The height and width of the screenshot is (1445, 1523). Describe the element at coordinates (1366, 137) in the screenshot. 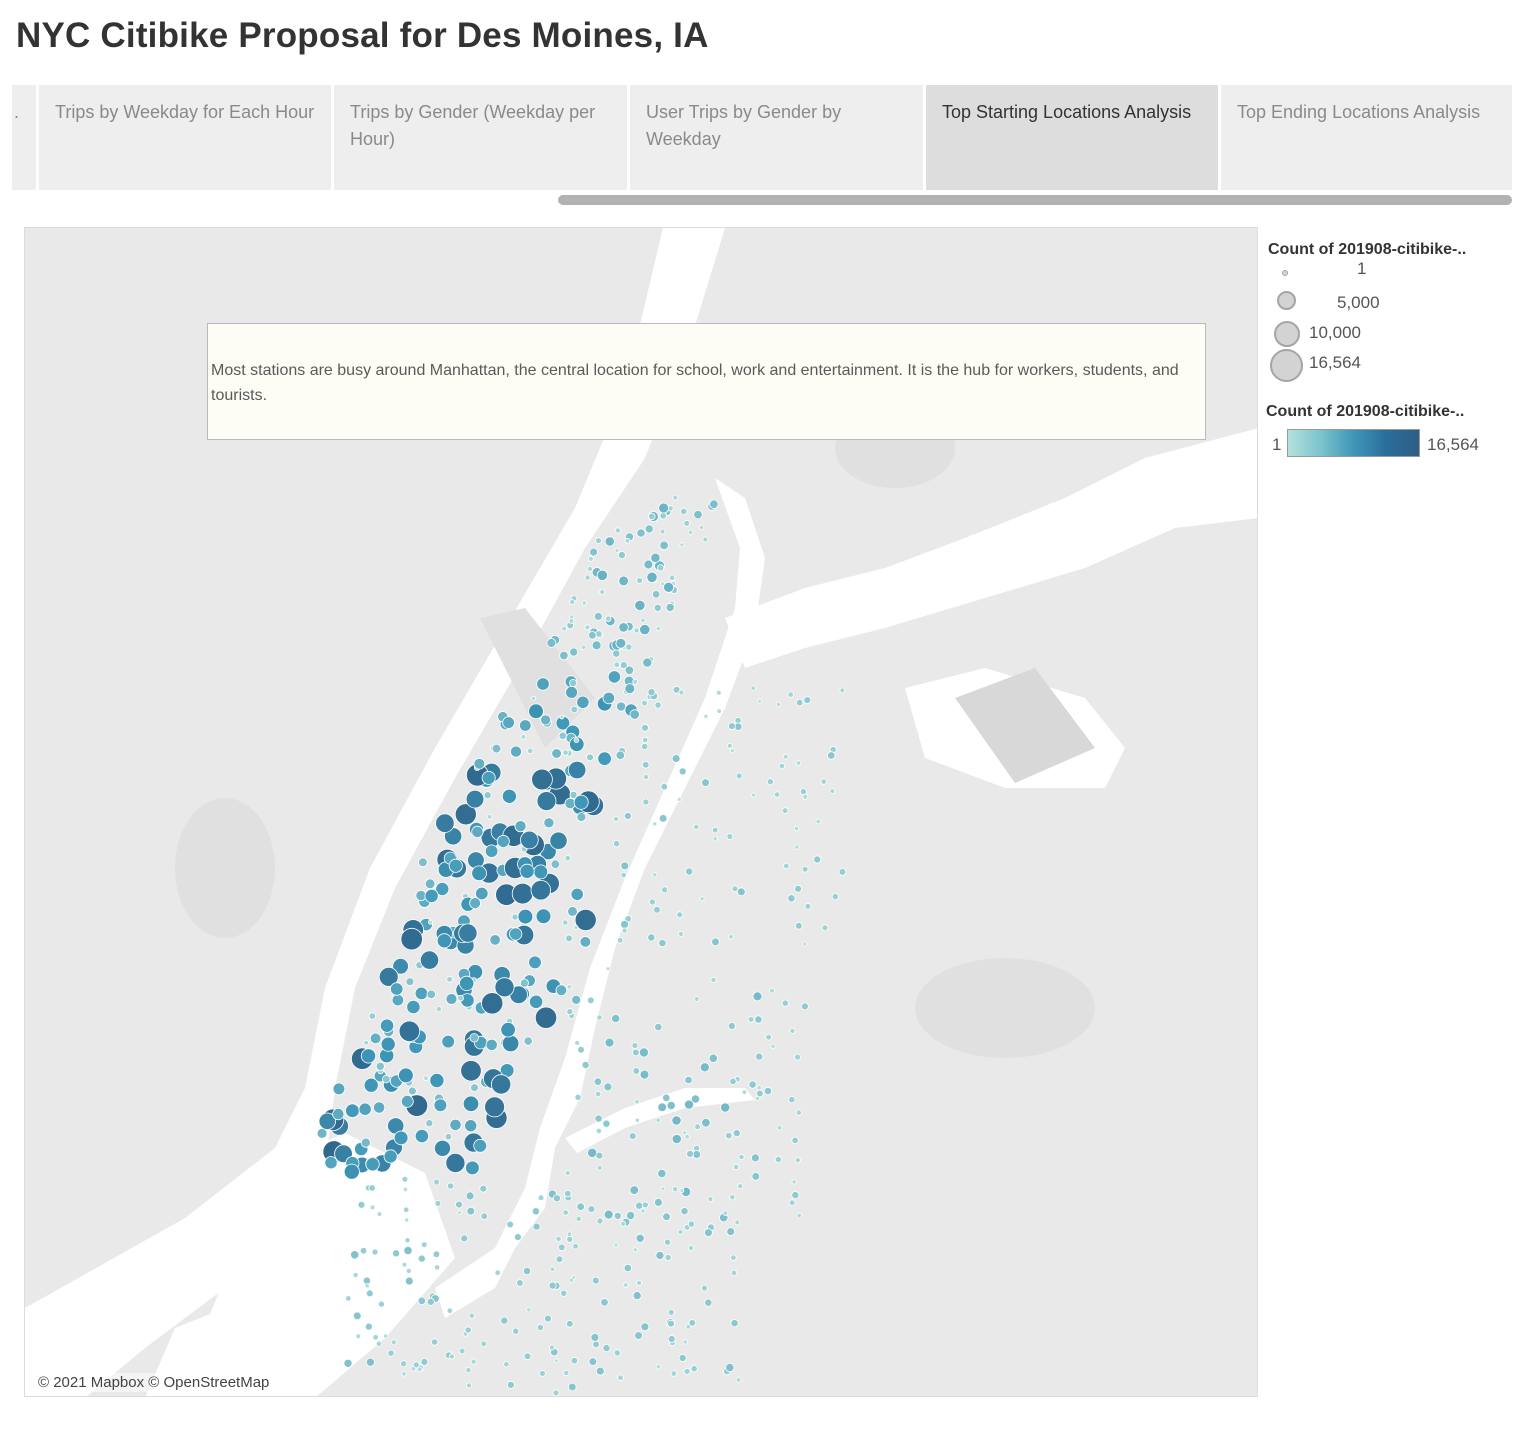

I see `tab-top-ending-locations: Top Ending Locations Analysis` at that location.